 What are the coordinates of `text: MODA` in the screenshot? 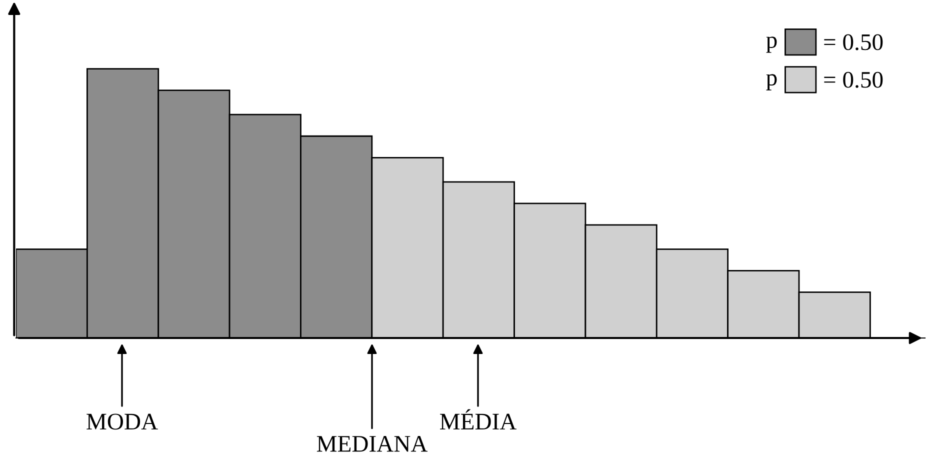 It's located at (122, 422).